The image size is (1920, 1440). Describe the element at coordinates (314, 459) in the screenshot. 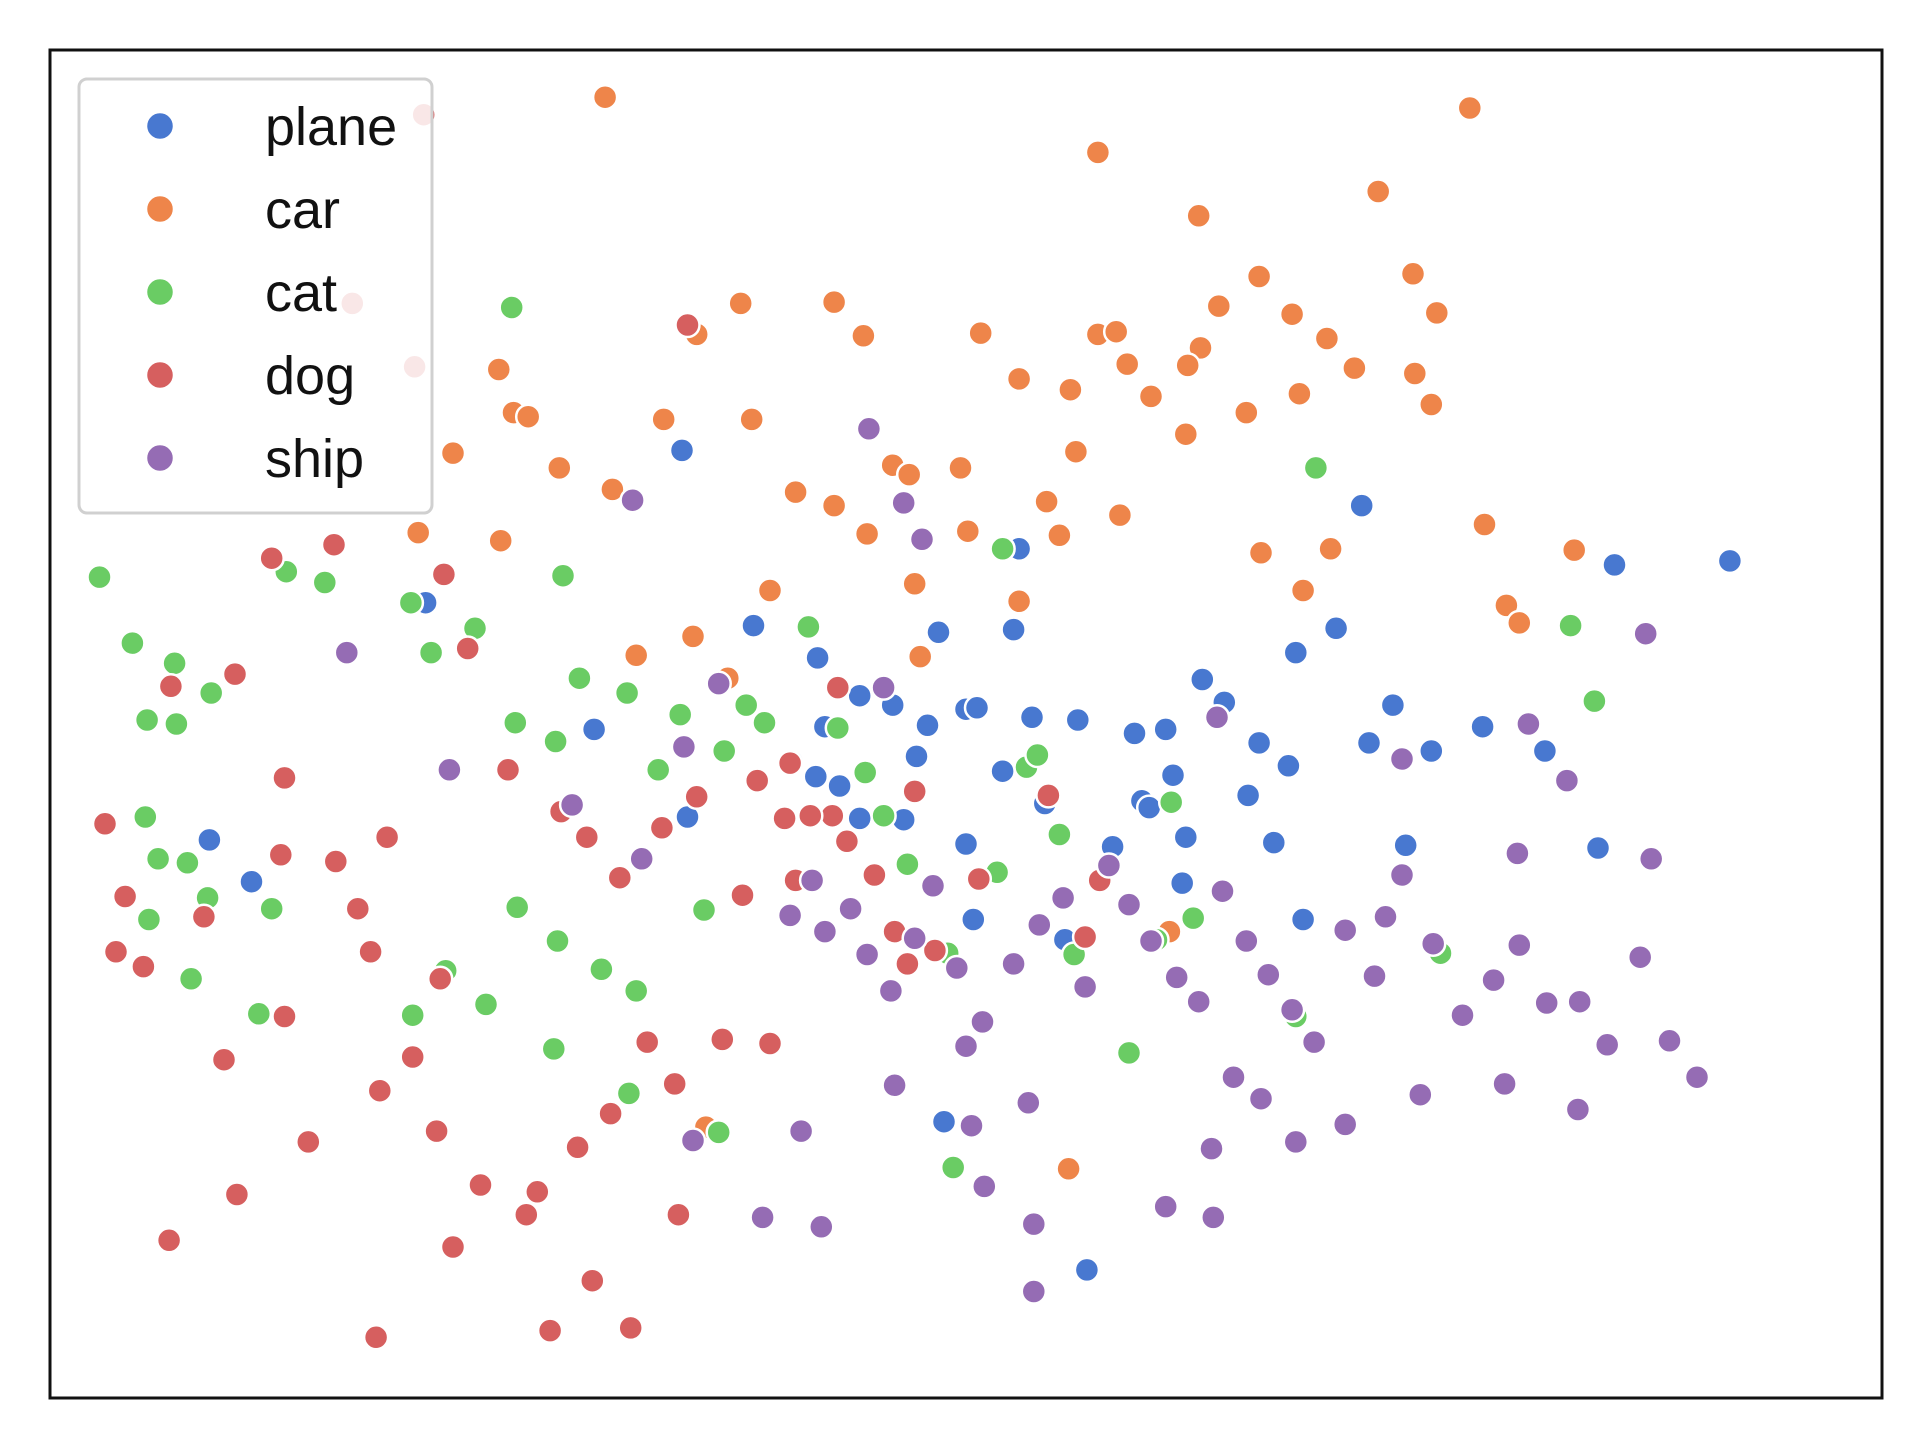

I see `legend-label-ship: ship` at that location.